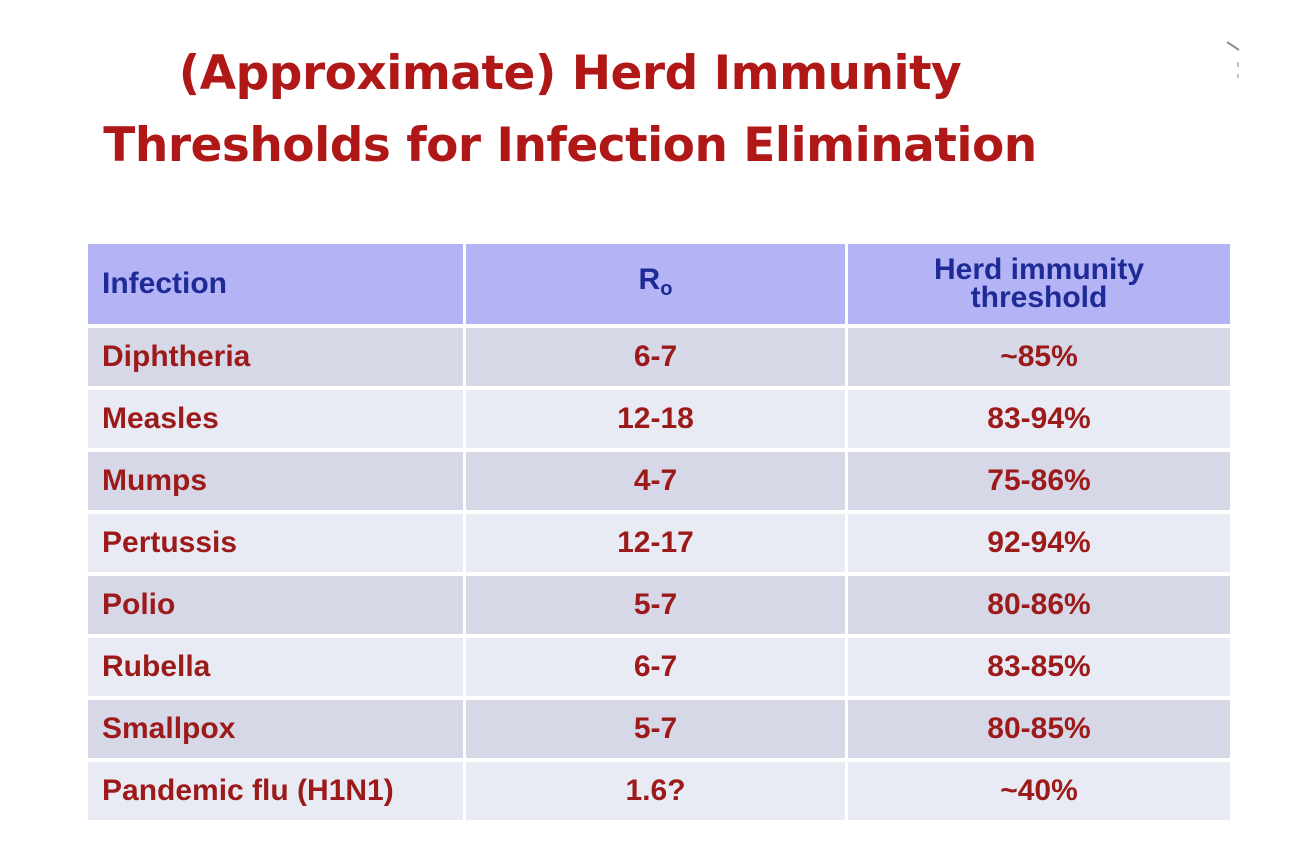  Describe the element at coordinates (649, 279) in the screenshot. I see `header-r0-base: R` at that location.